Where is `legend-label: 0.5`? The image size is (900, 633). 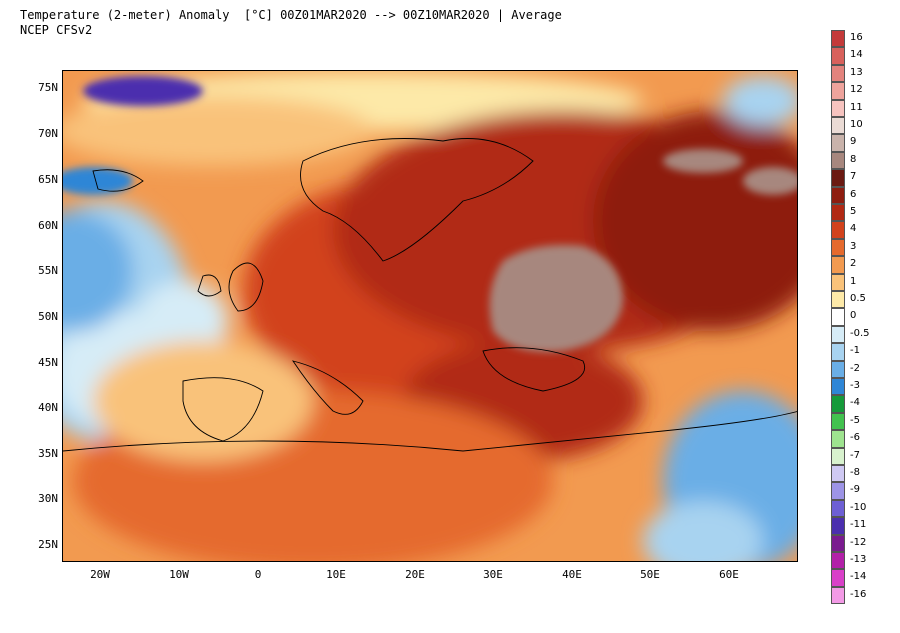 legend-label: 0.5 is located at coordinates (858, 298).